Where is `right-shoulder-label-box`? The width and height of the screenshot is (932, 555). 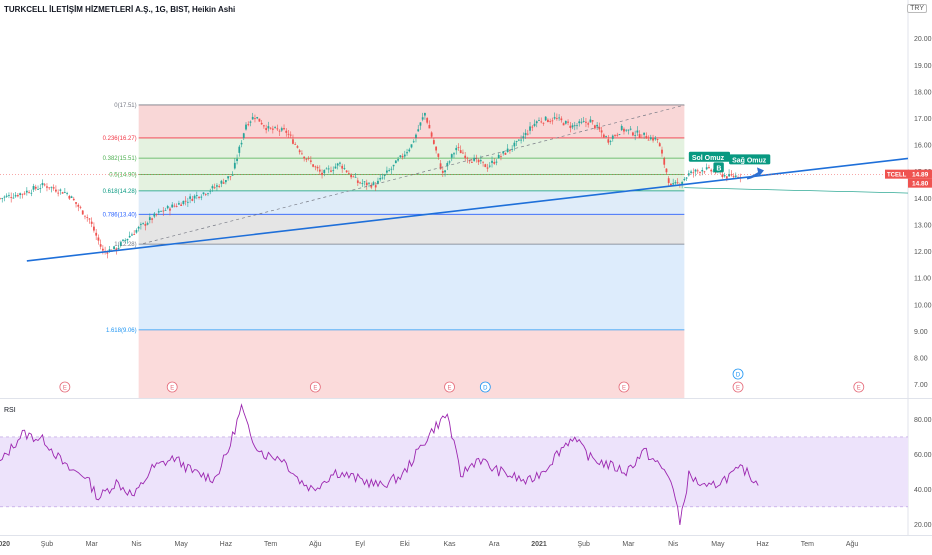 right-shoulder-label-box is located at coordinates (750, 159).